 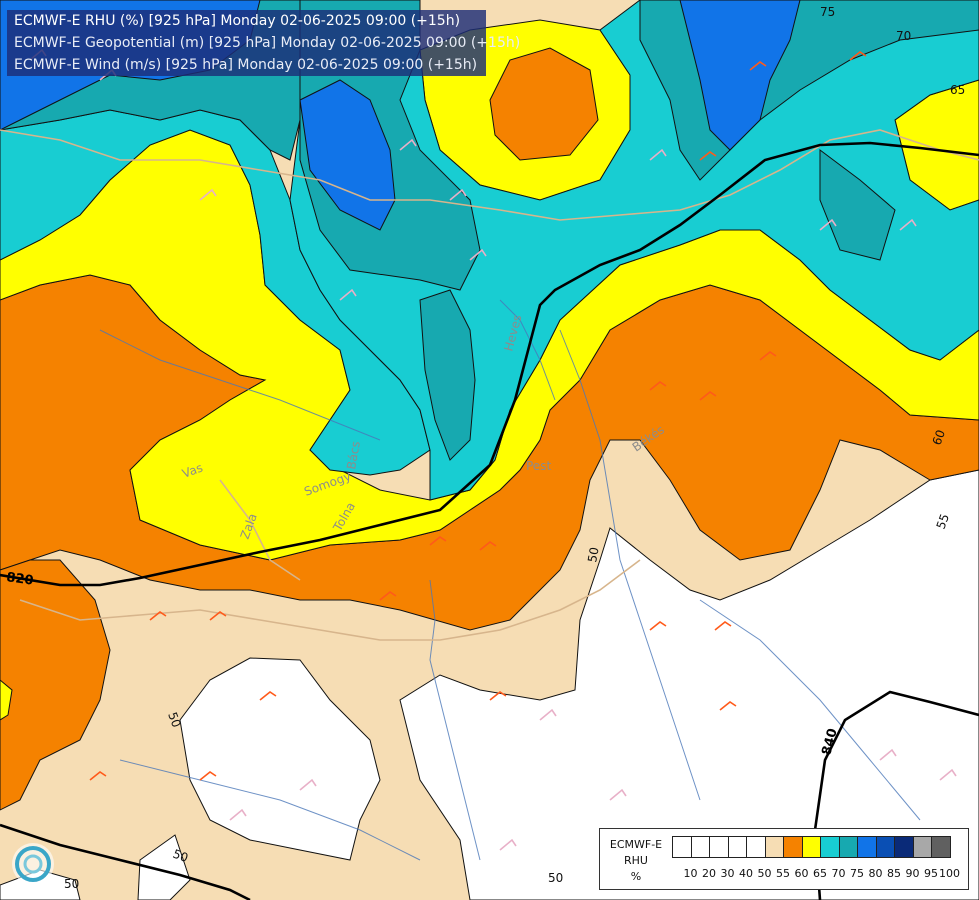 What do you see at coordinates (764, 873) in the screenshot?
I see `legend-tick: 50` at bounding box center [764, 873].